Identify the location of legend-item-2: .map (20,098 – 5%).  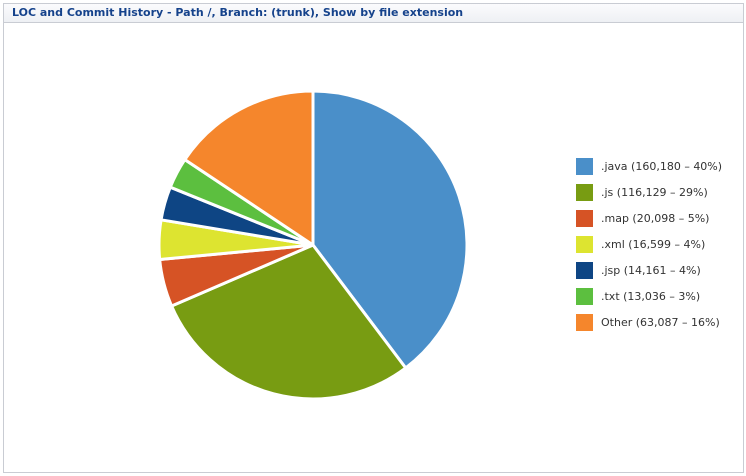
(649, 218).